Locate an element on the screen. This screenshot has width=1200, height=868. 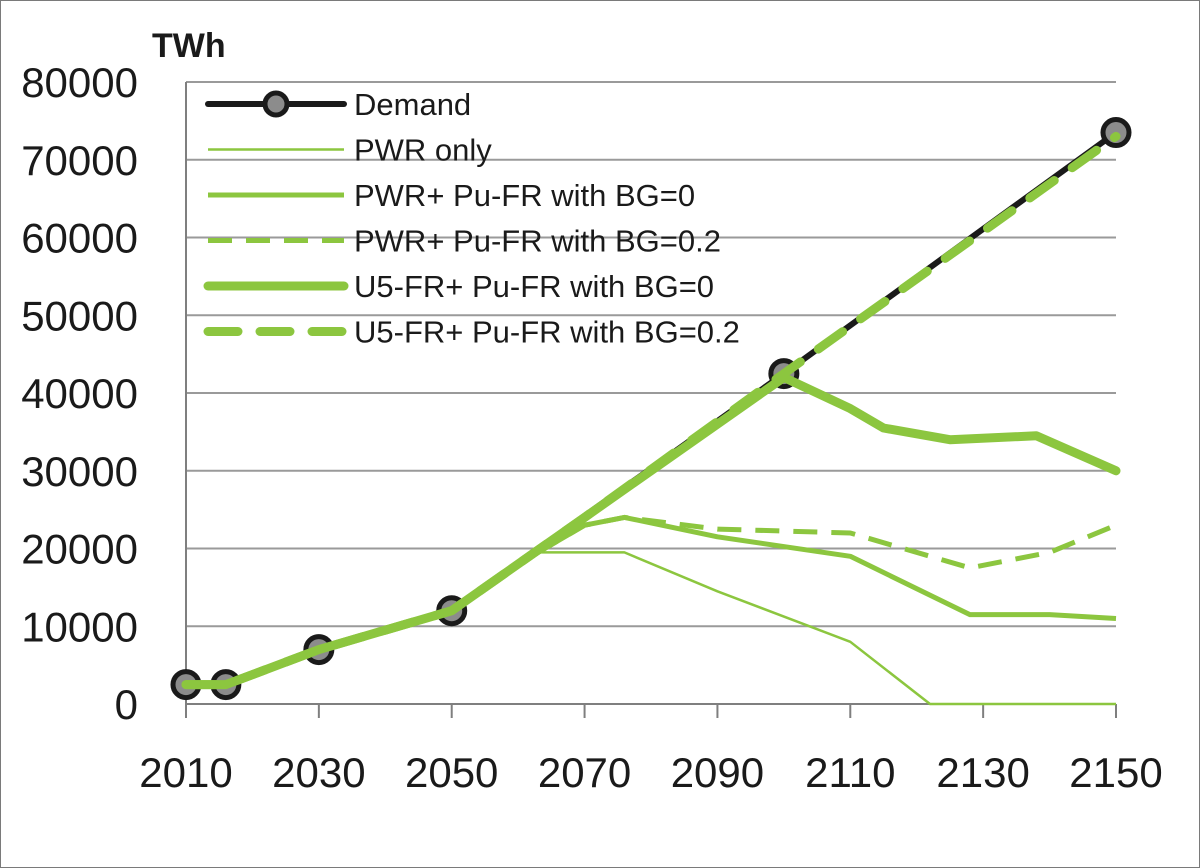
x-tick-2110: 2110 is located at coordinates (850, 772).